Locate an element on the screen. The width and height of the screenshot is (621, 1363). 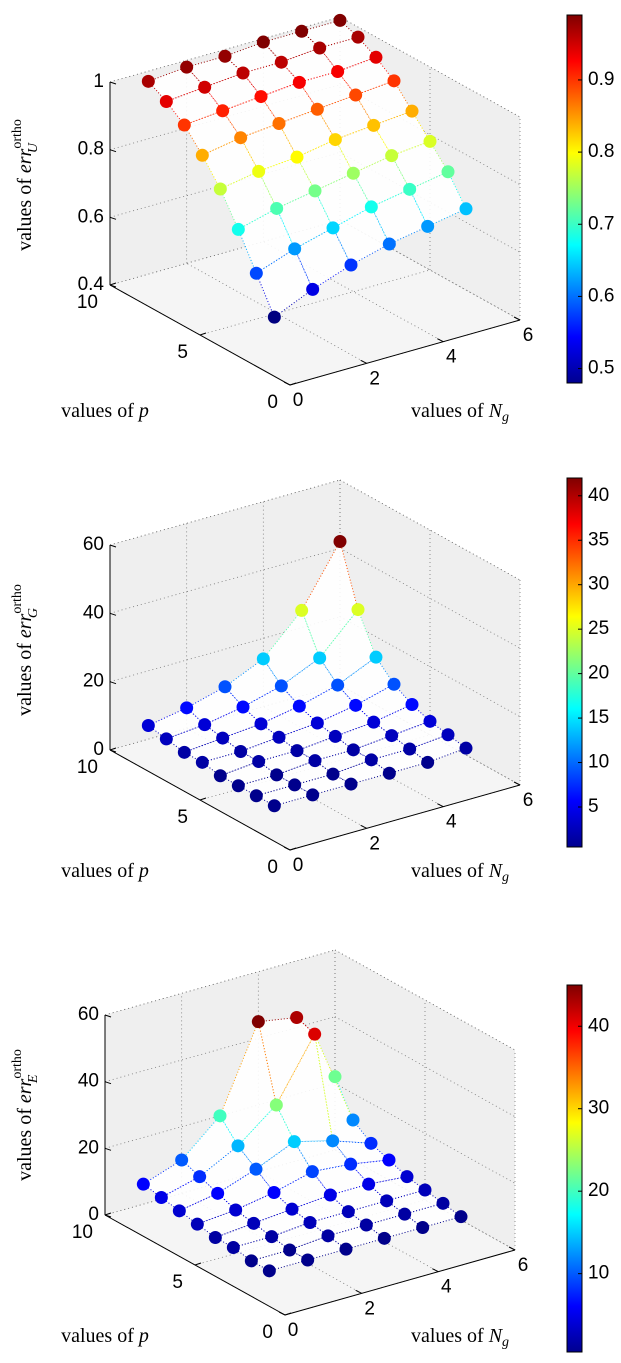
z-tick-label: 40 is located at coordinates (93, 612).